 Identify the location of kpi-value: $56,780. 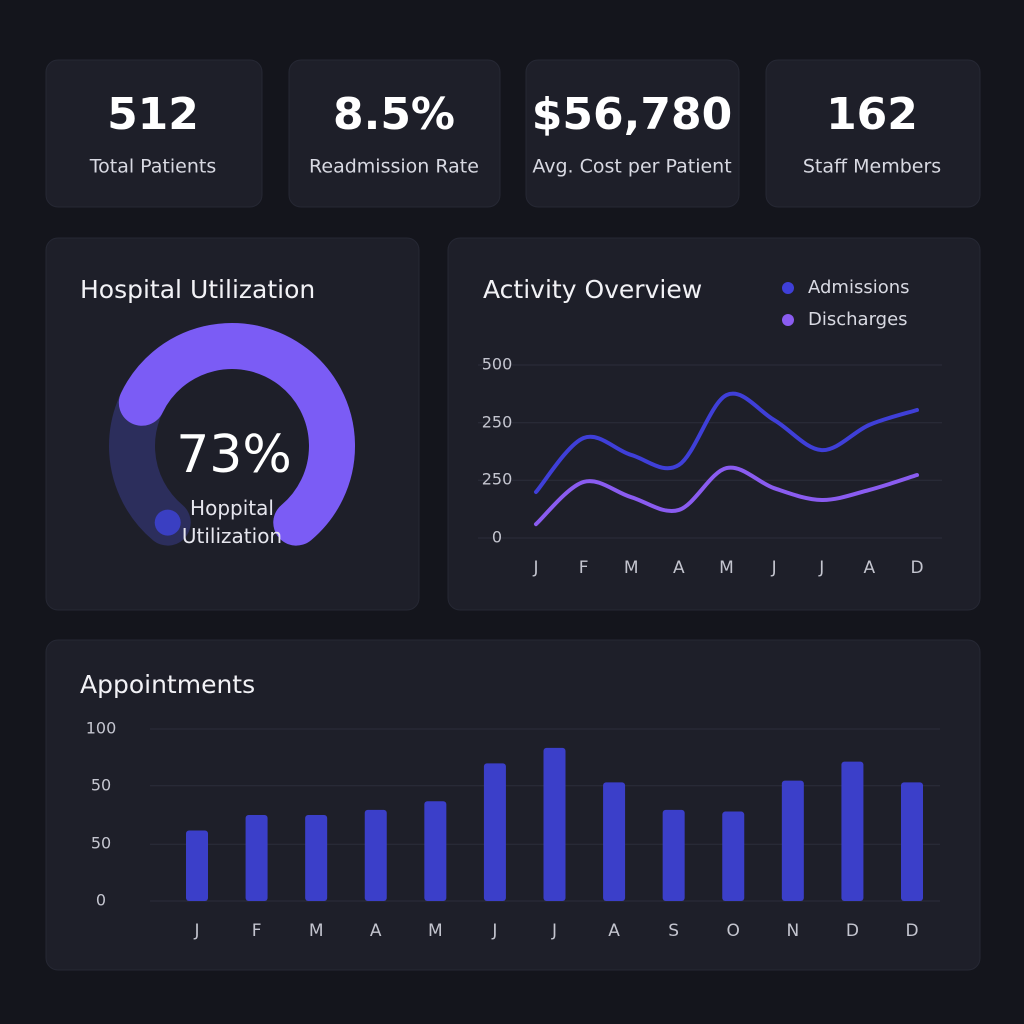
(632, 114).